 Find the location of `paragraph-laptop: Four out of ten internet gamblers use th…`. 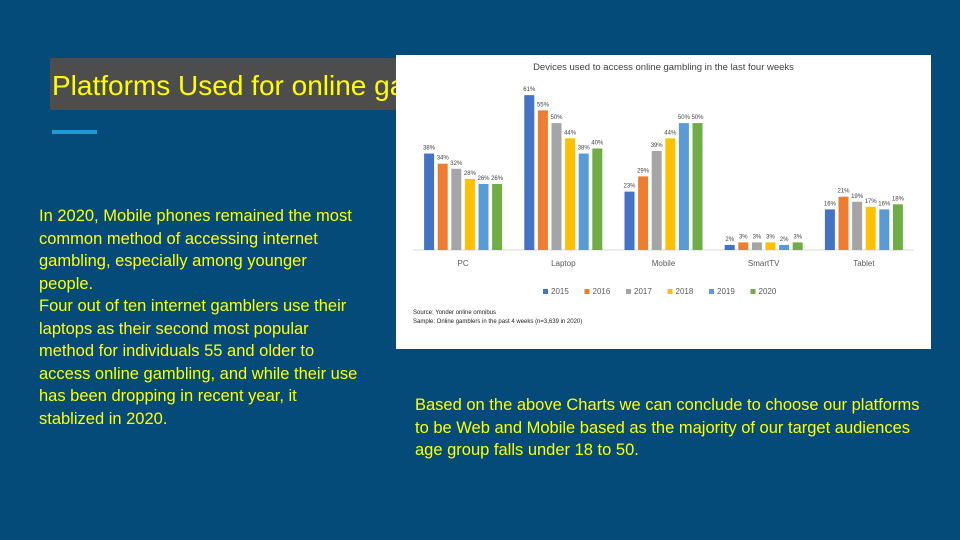

paragraph-laptop: Four out of ten internet gamblers use th… is located at coordinates (198, 362).